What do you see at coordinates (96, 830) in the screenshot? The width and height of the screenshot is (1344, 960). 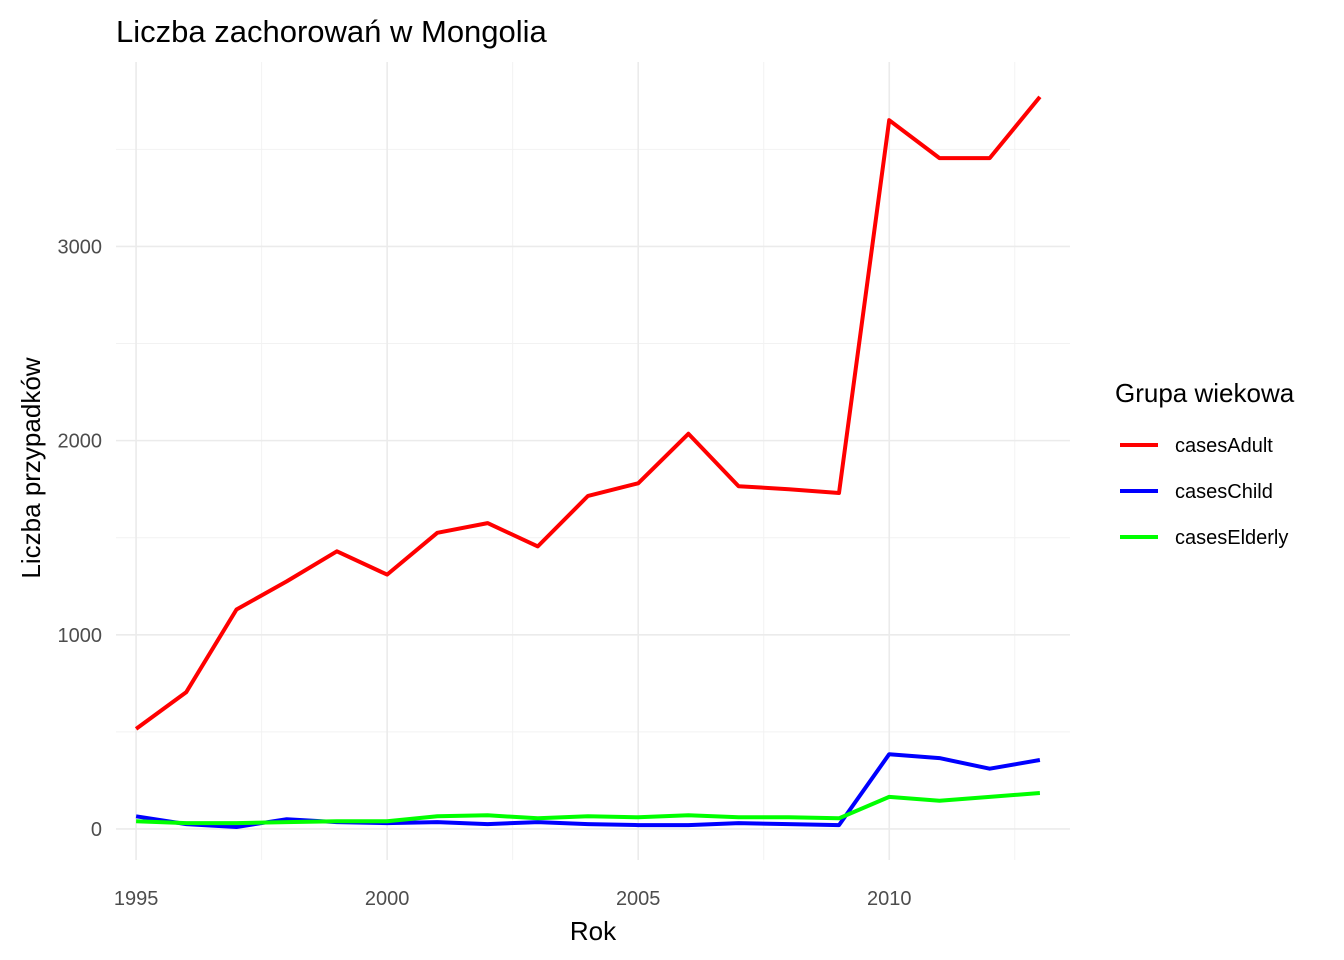 I see `y-tick-label: 0` at bounding box center [96, 830].